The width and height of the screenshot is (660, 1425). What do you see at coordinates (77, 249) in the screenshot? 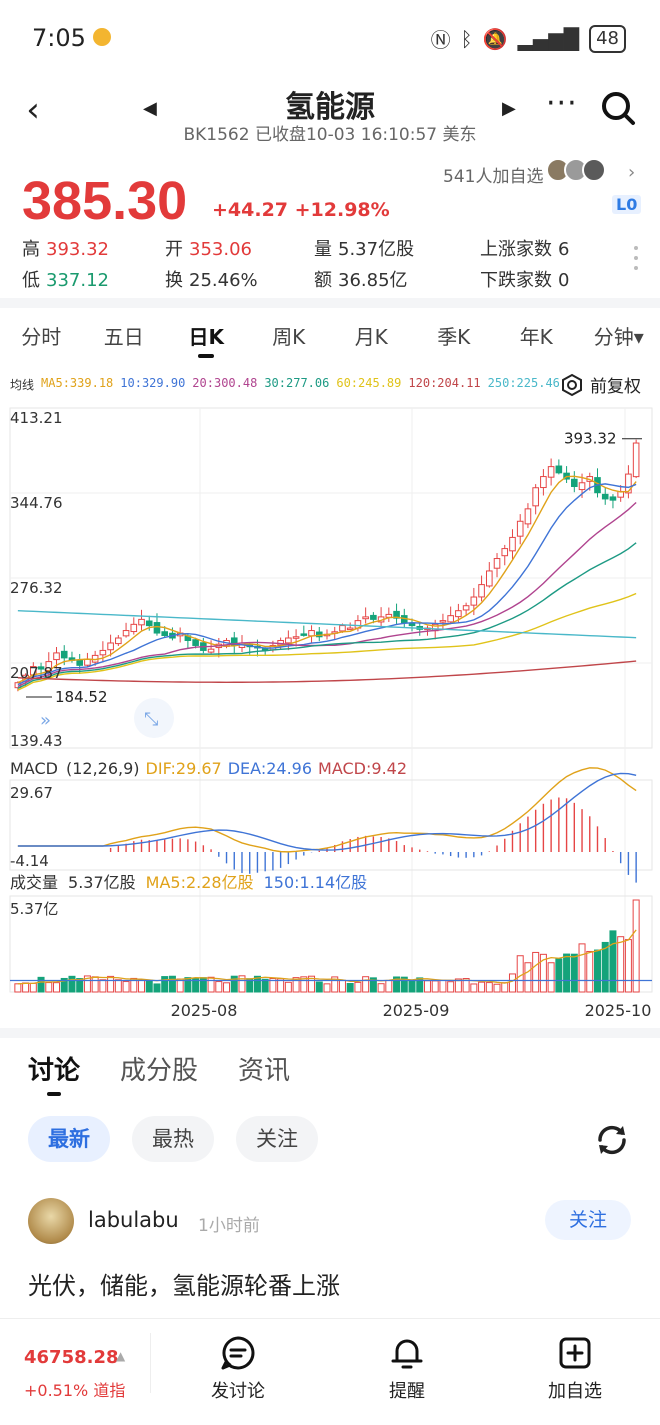
I see `stat-value: 393.32` at bounding box center [77, 249].